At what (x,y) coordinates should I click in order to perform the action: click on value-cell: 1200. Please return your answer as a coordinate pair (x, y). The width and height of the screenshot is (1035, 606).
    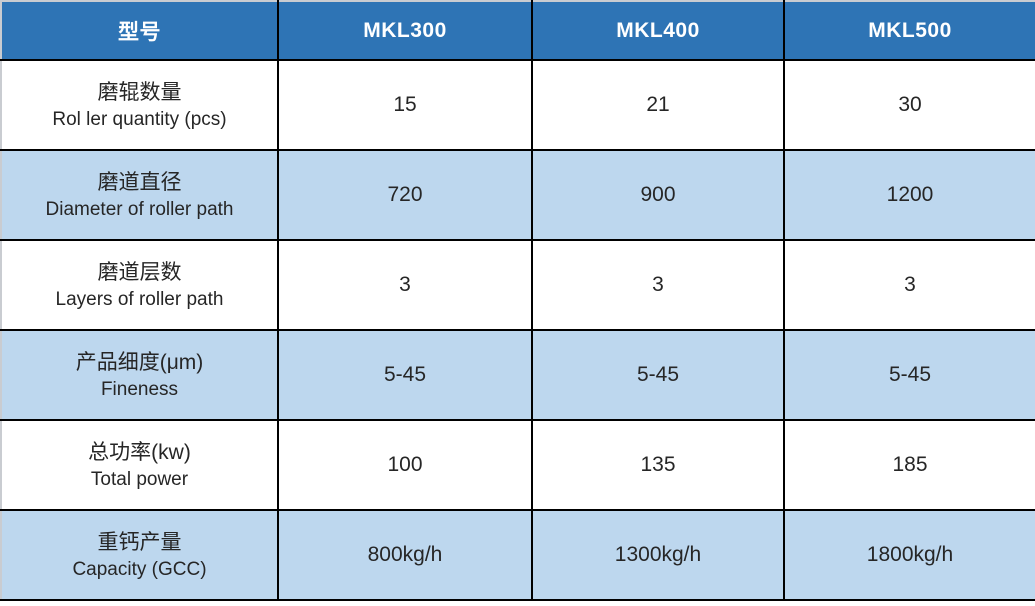
    Looking at the image, I should click on (909, 195).